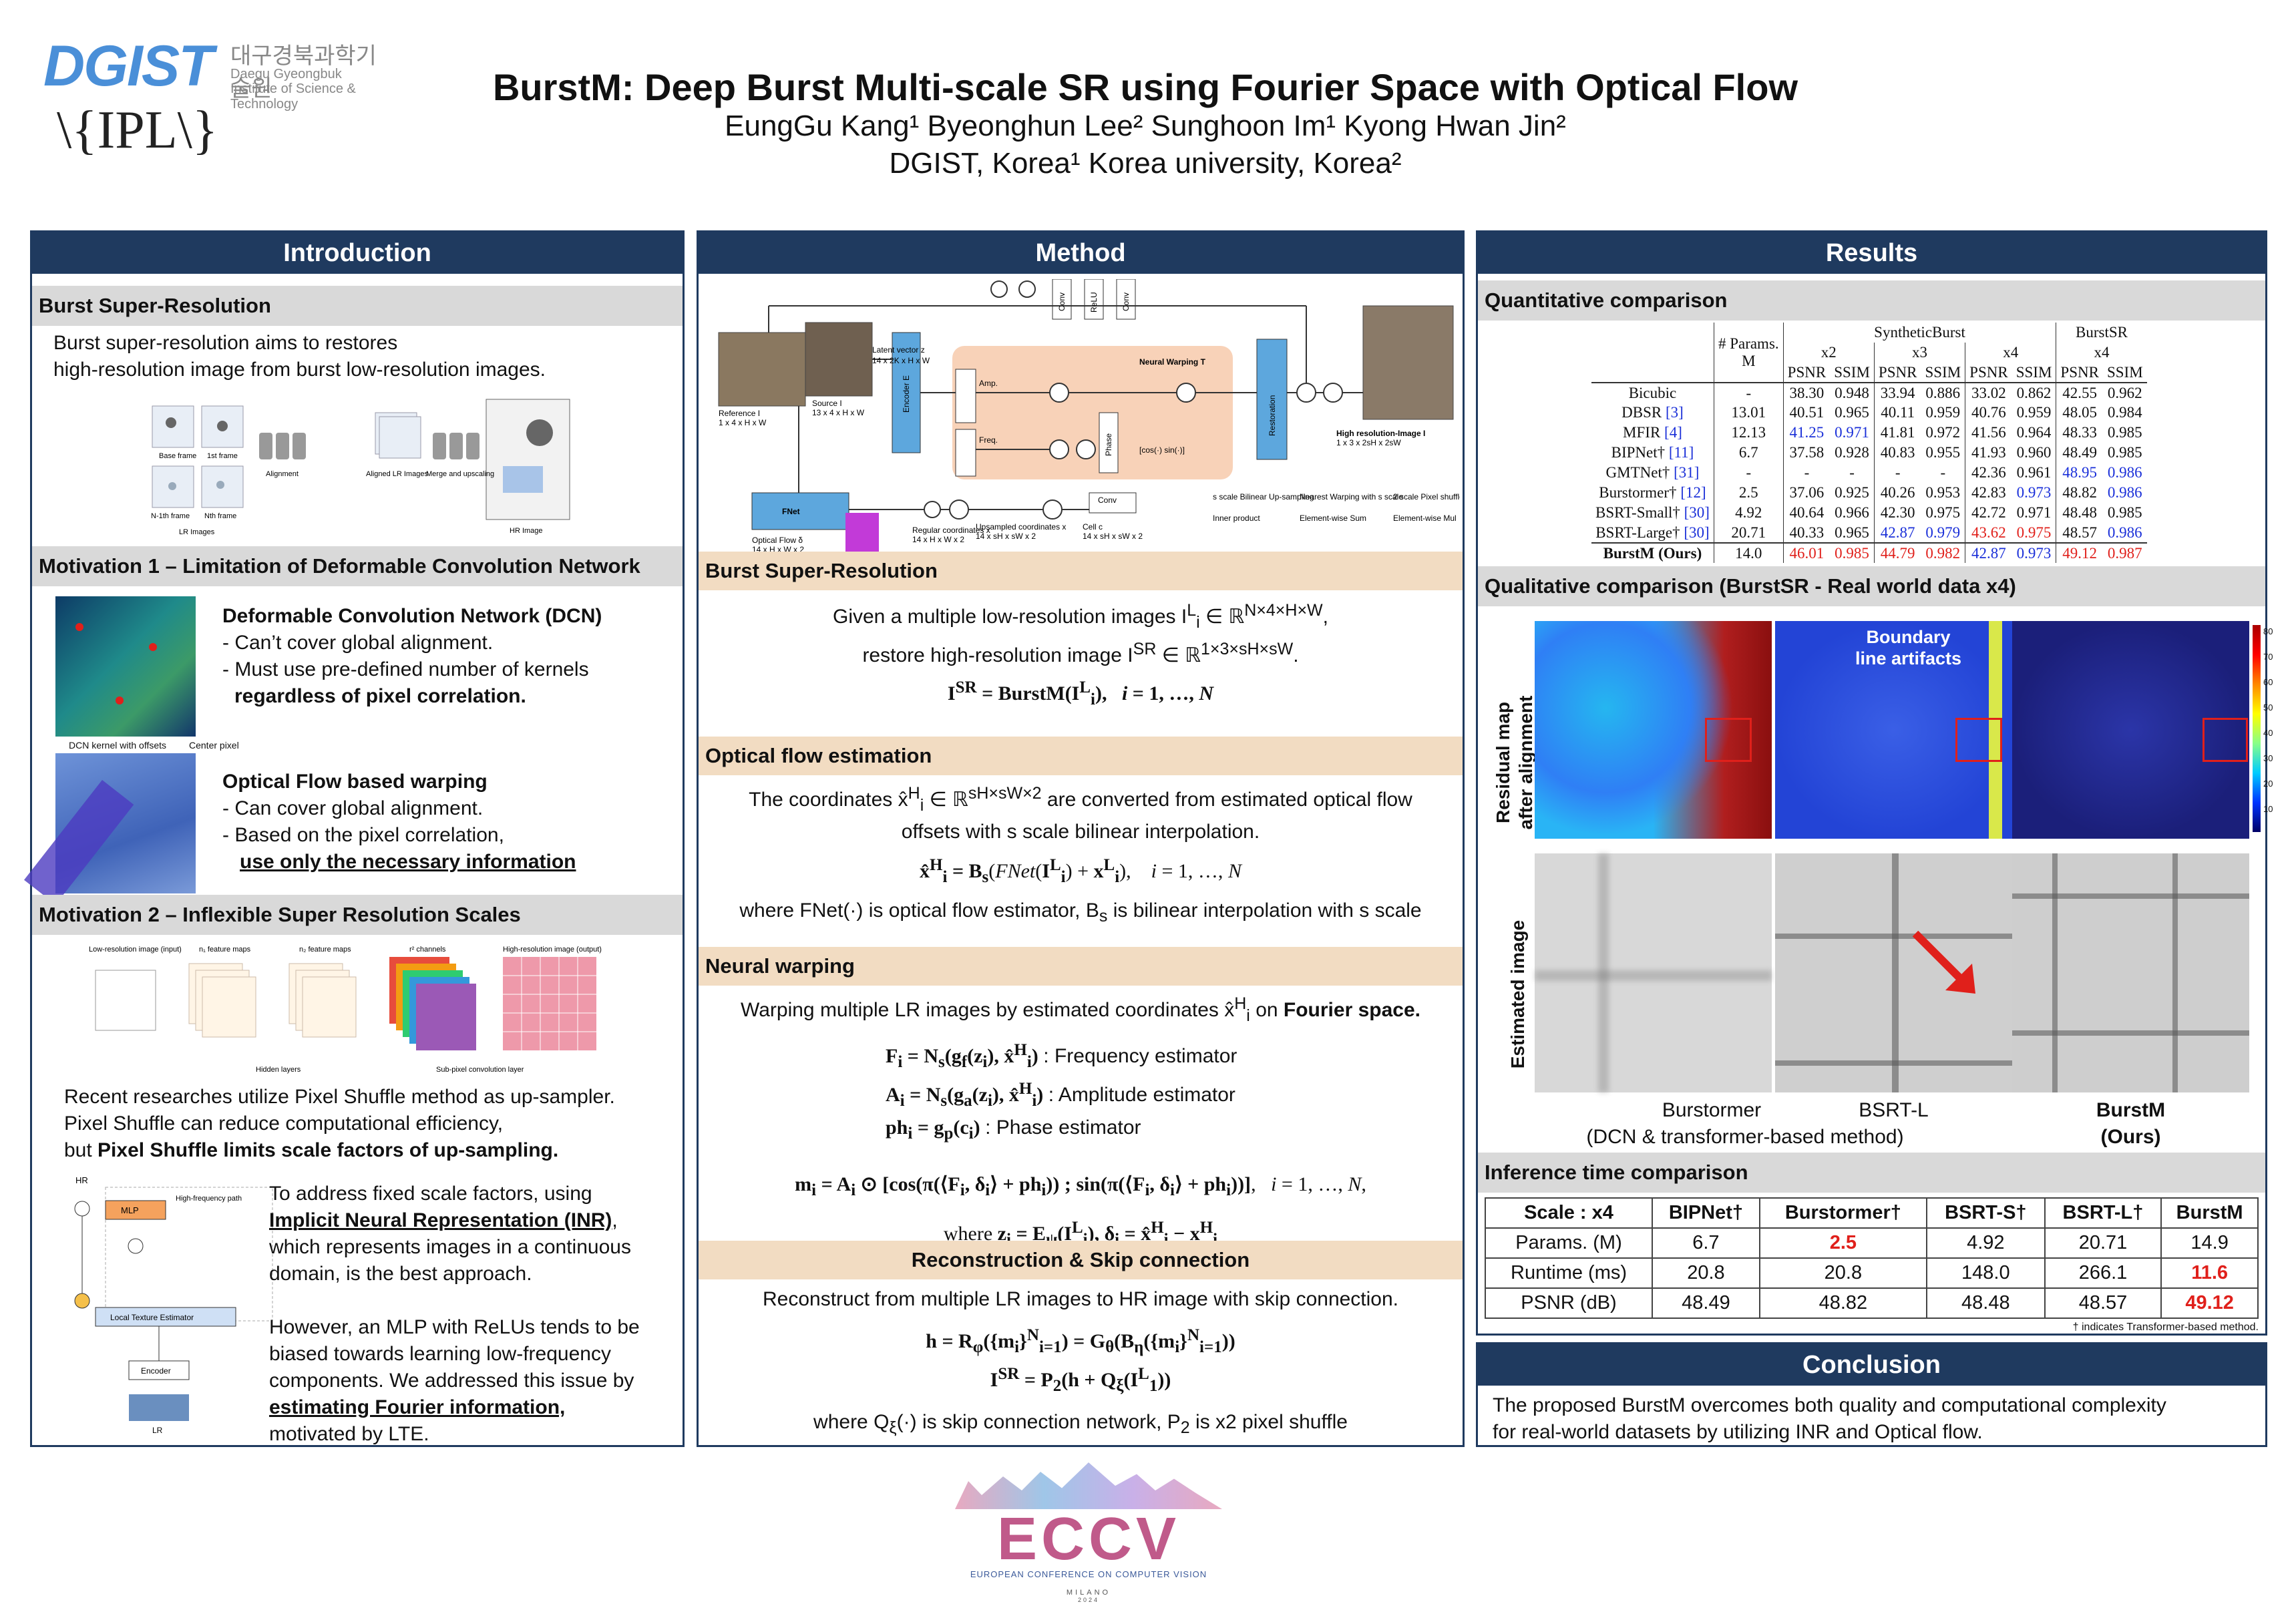  What do you see at coordinates (1985, 1243) in the screenshot?
I see `inference-value-cell: 4.92` at bounding box center [1985, 1243].